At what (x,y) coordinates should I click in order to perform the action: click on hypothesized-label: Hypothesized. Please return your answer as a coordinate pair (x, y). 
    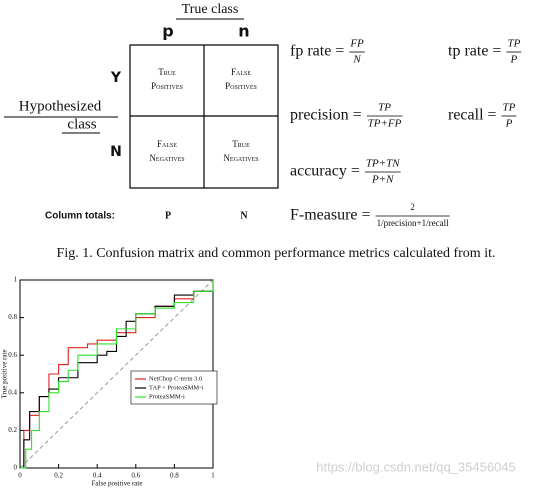
    Looking at the image, I should click on (60, 106).